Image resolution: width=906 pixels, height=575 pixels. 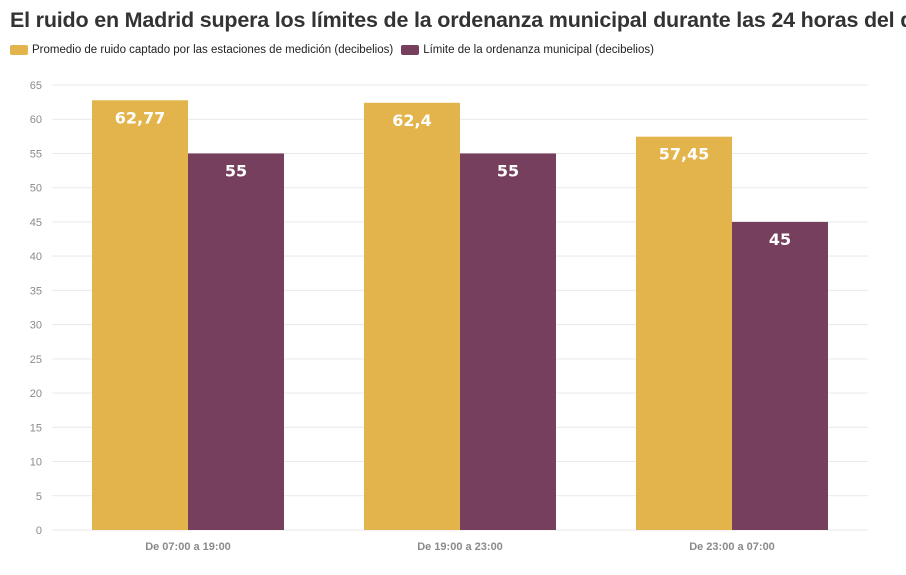 I want to click on y-tick-label: 25, so click(x=36, y=360).